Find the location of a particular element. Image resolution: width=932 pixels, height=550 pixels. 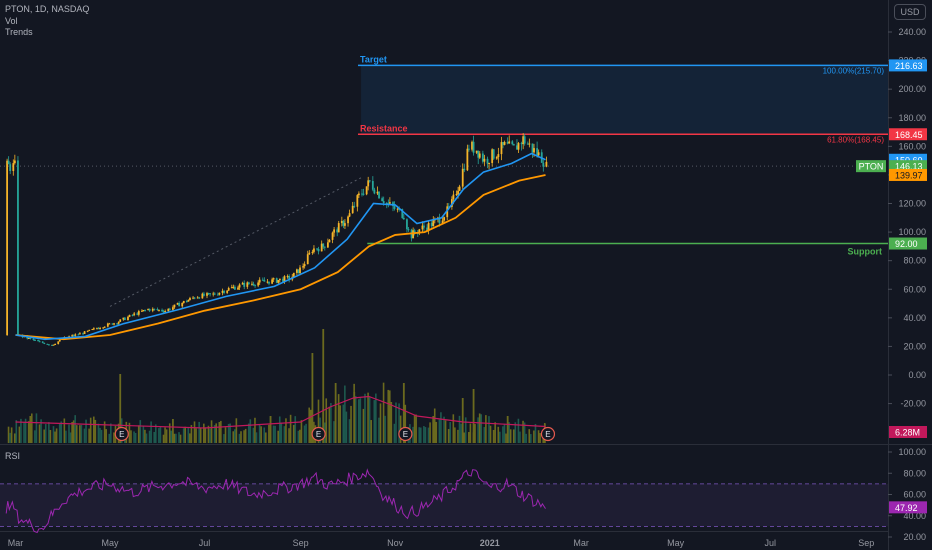

time-tick-label: Sep is located at coordinates (866, 543).